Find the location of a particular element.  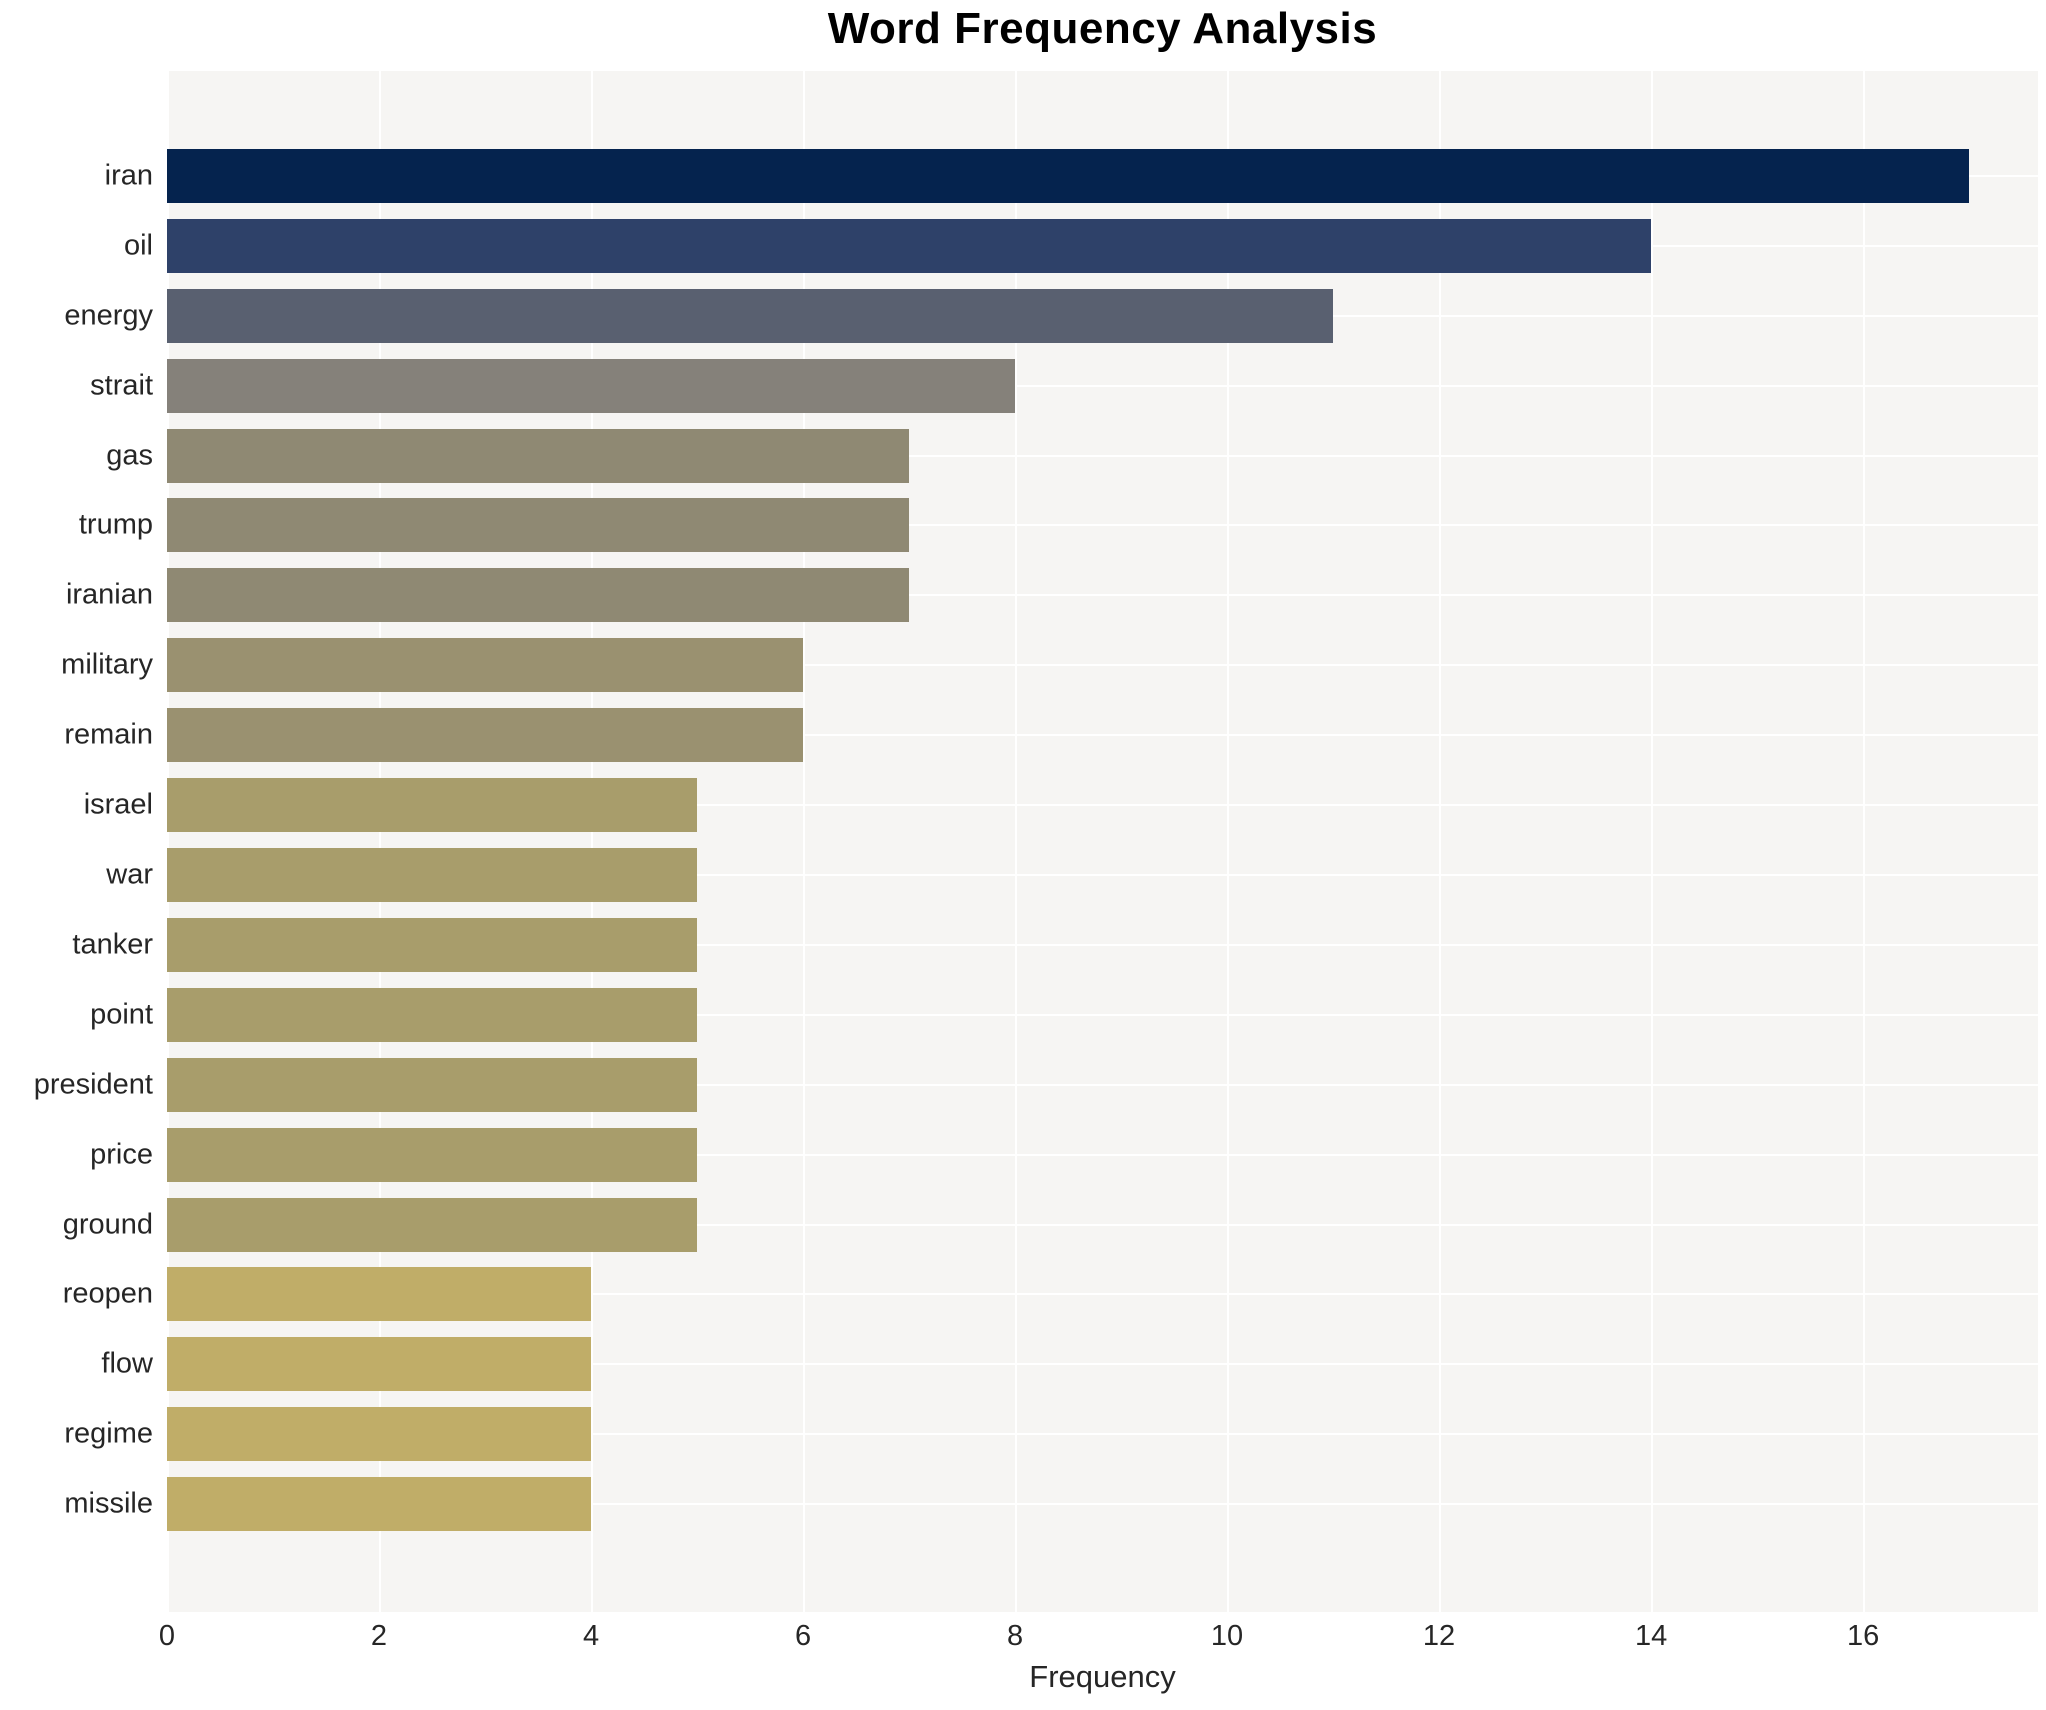

y-tick-label-ground: ground is located at coordinates (107, 1224).